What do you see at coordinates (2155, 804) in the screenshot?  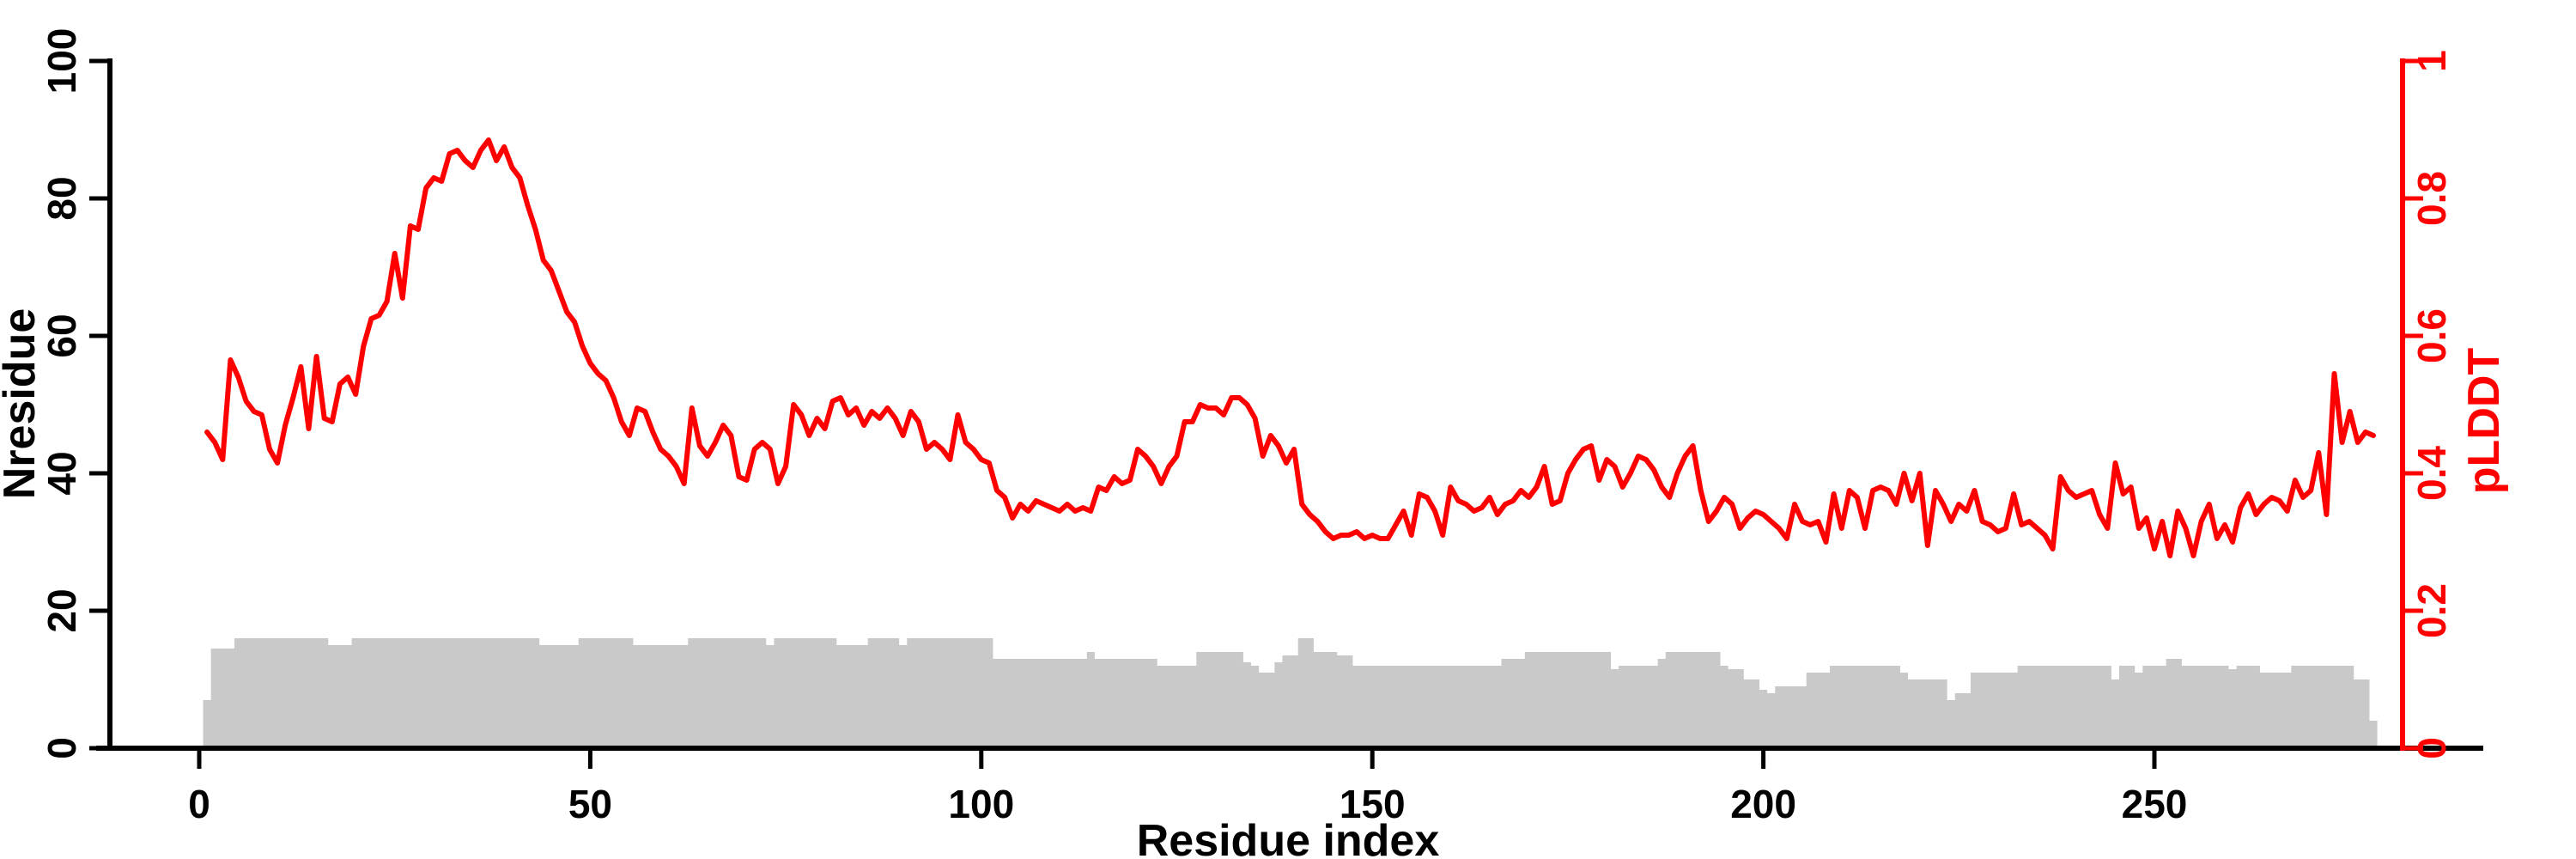 I see `x-axis-tick-label: 250` at bounding box center [2155, 804].